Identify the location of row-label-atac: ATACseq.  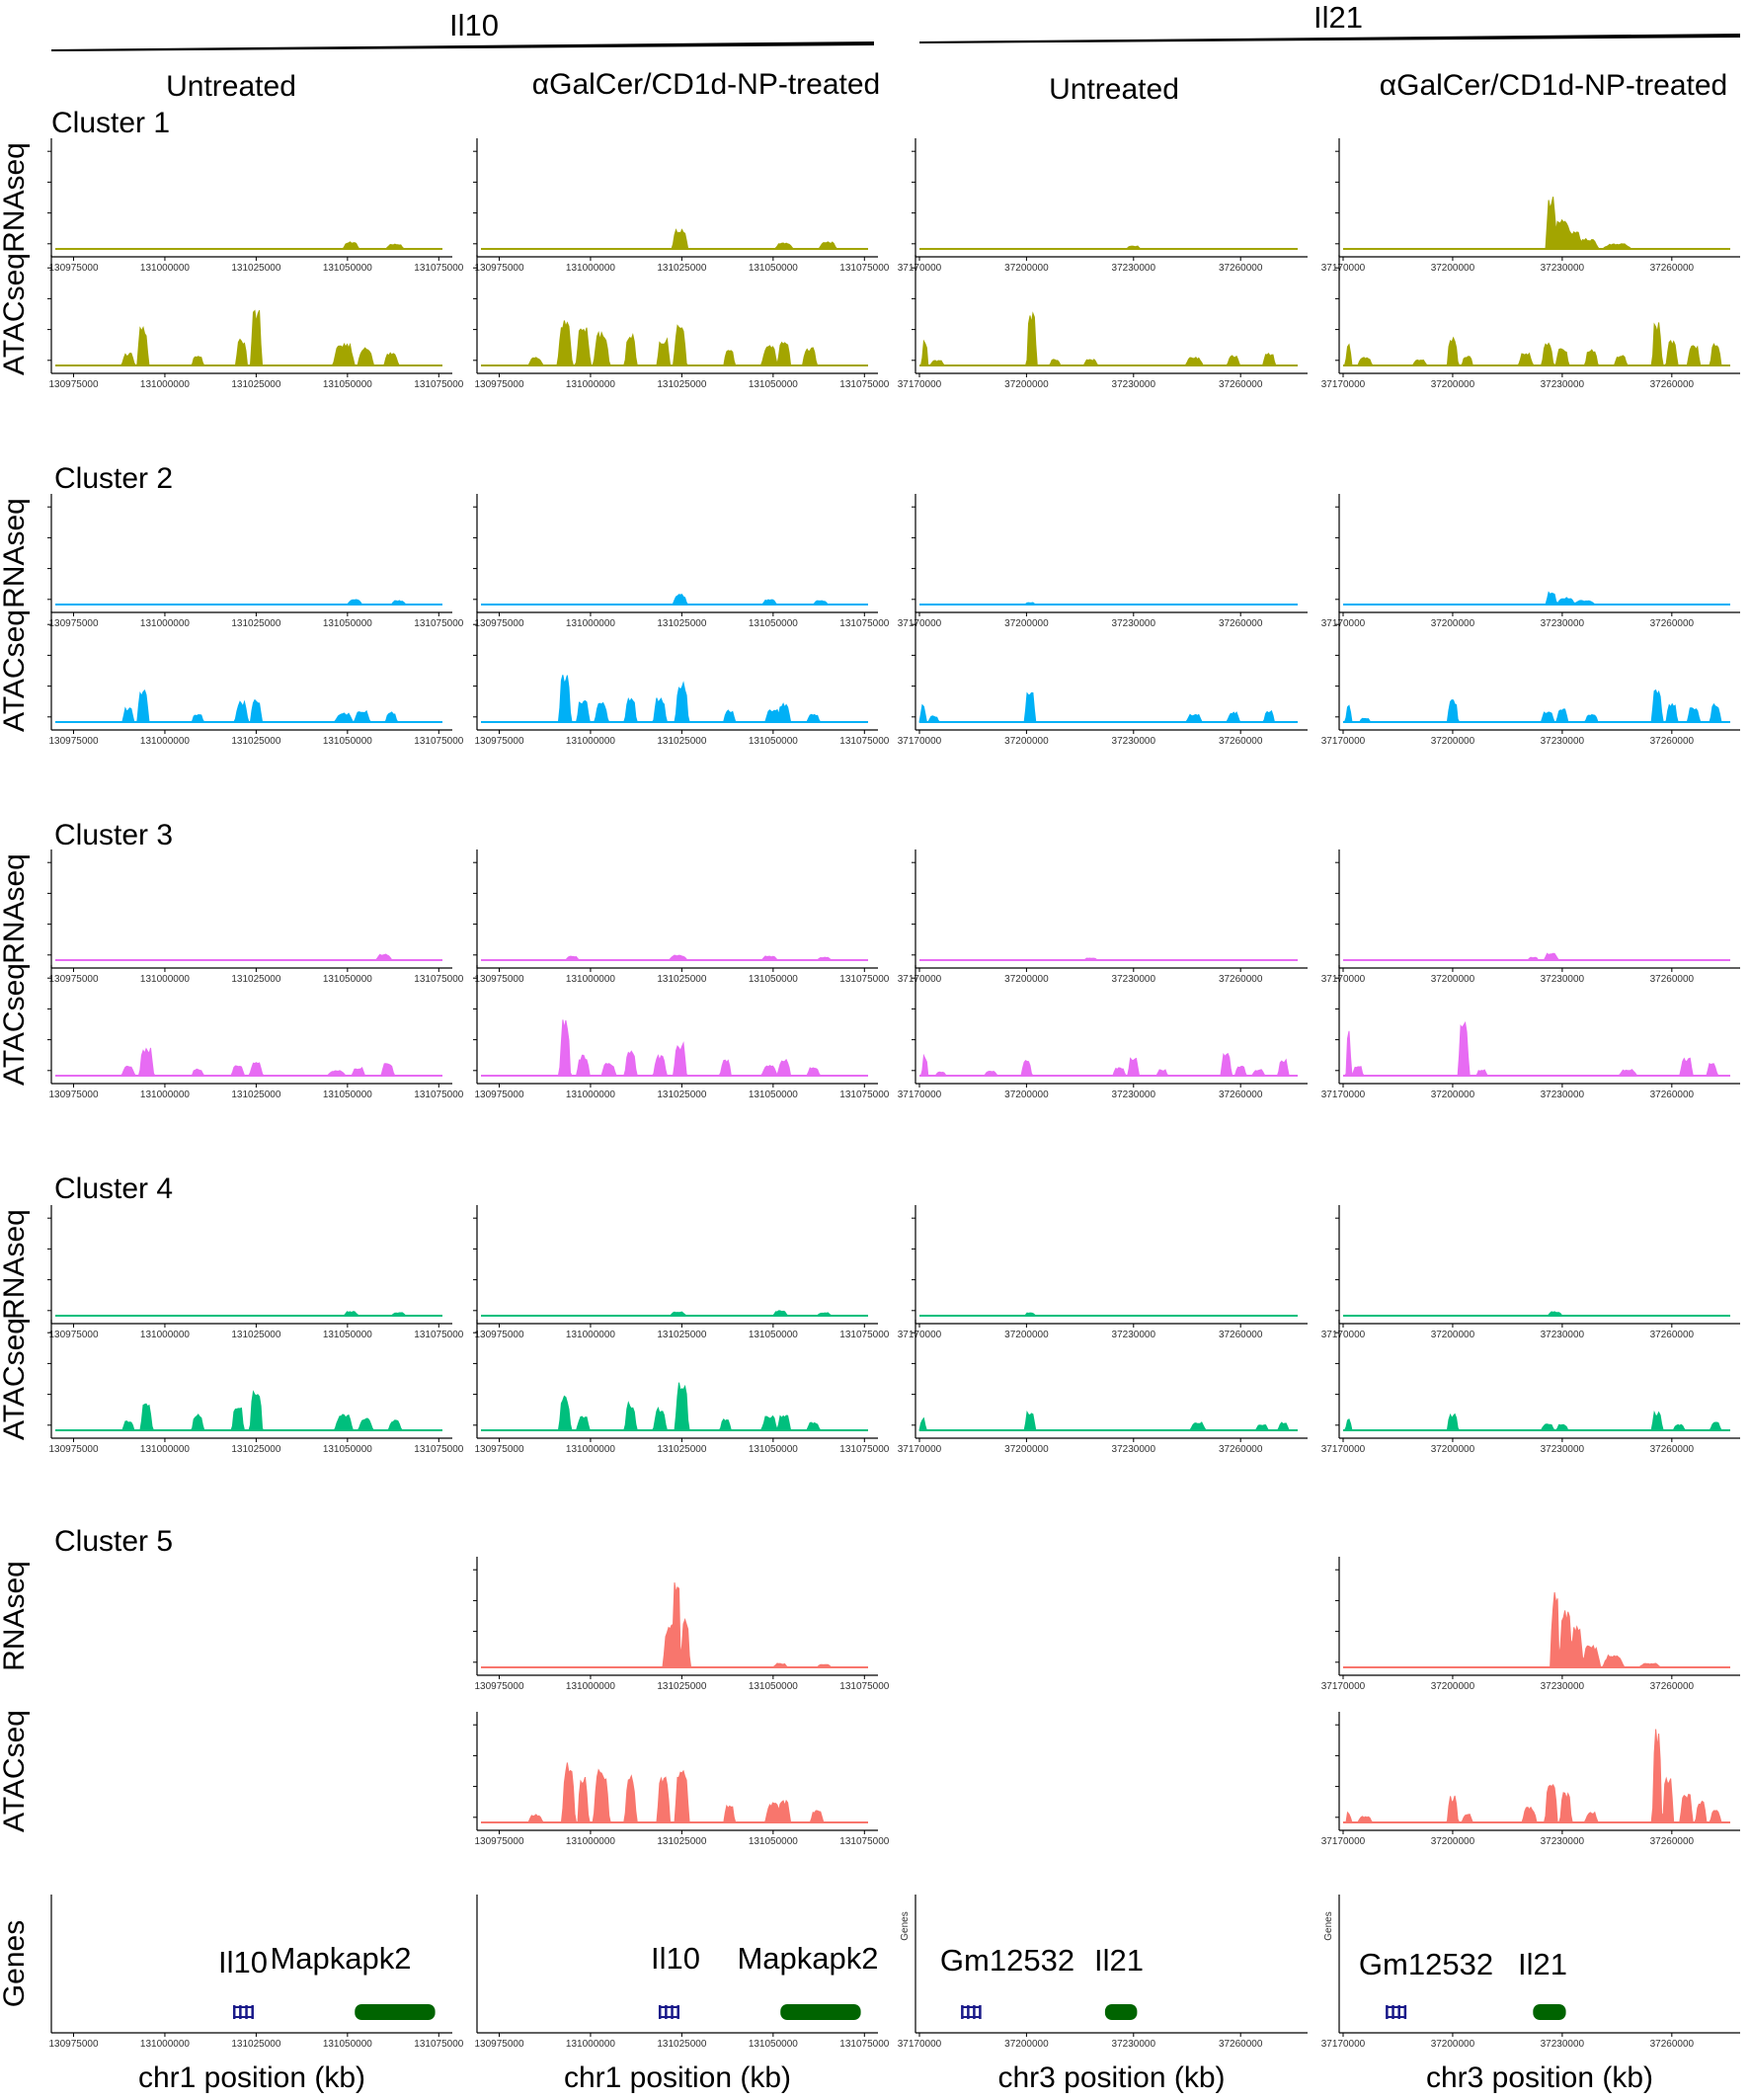
(15, 670).